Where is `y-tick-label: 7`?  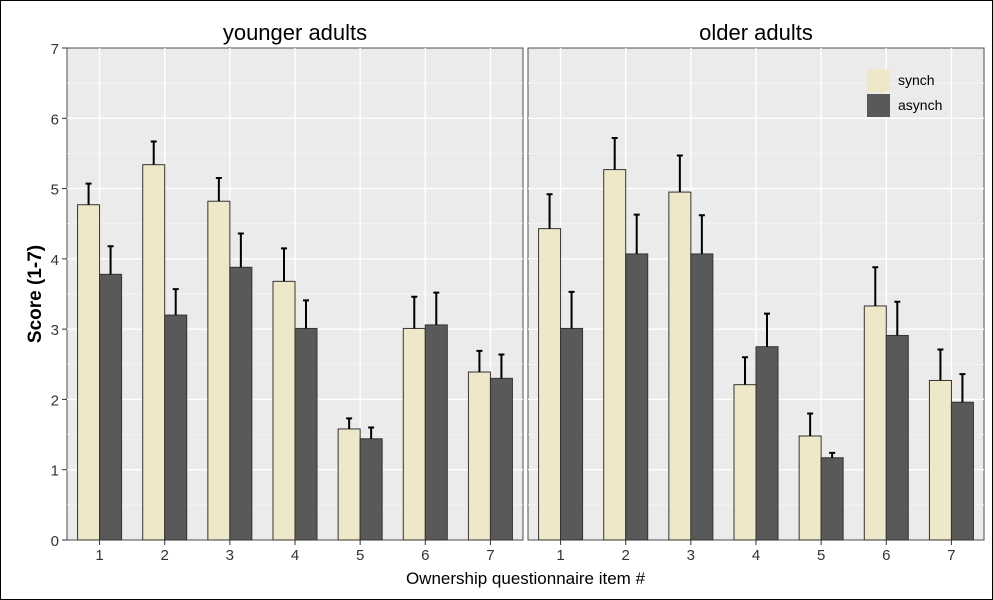
y-tick-label: 7 is located at coordinates (55, 49).